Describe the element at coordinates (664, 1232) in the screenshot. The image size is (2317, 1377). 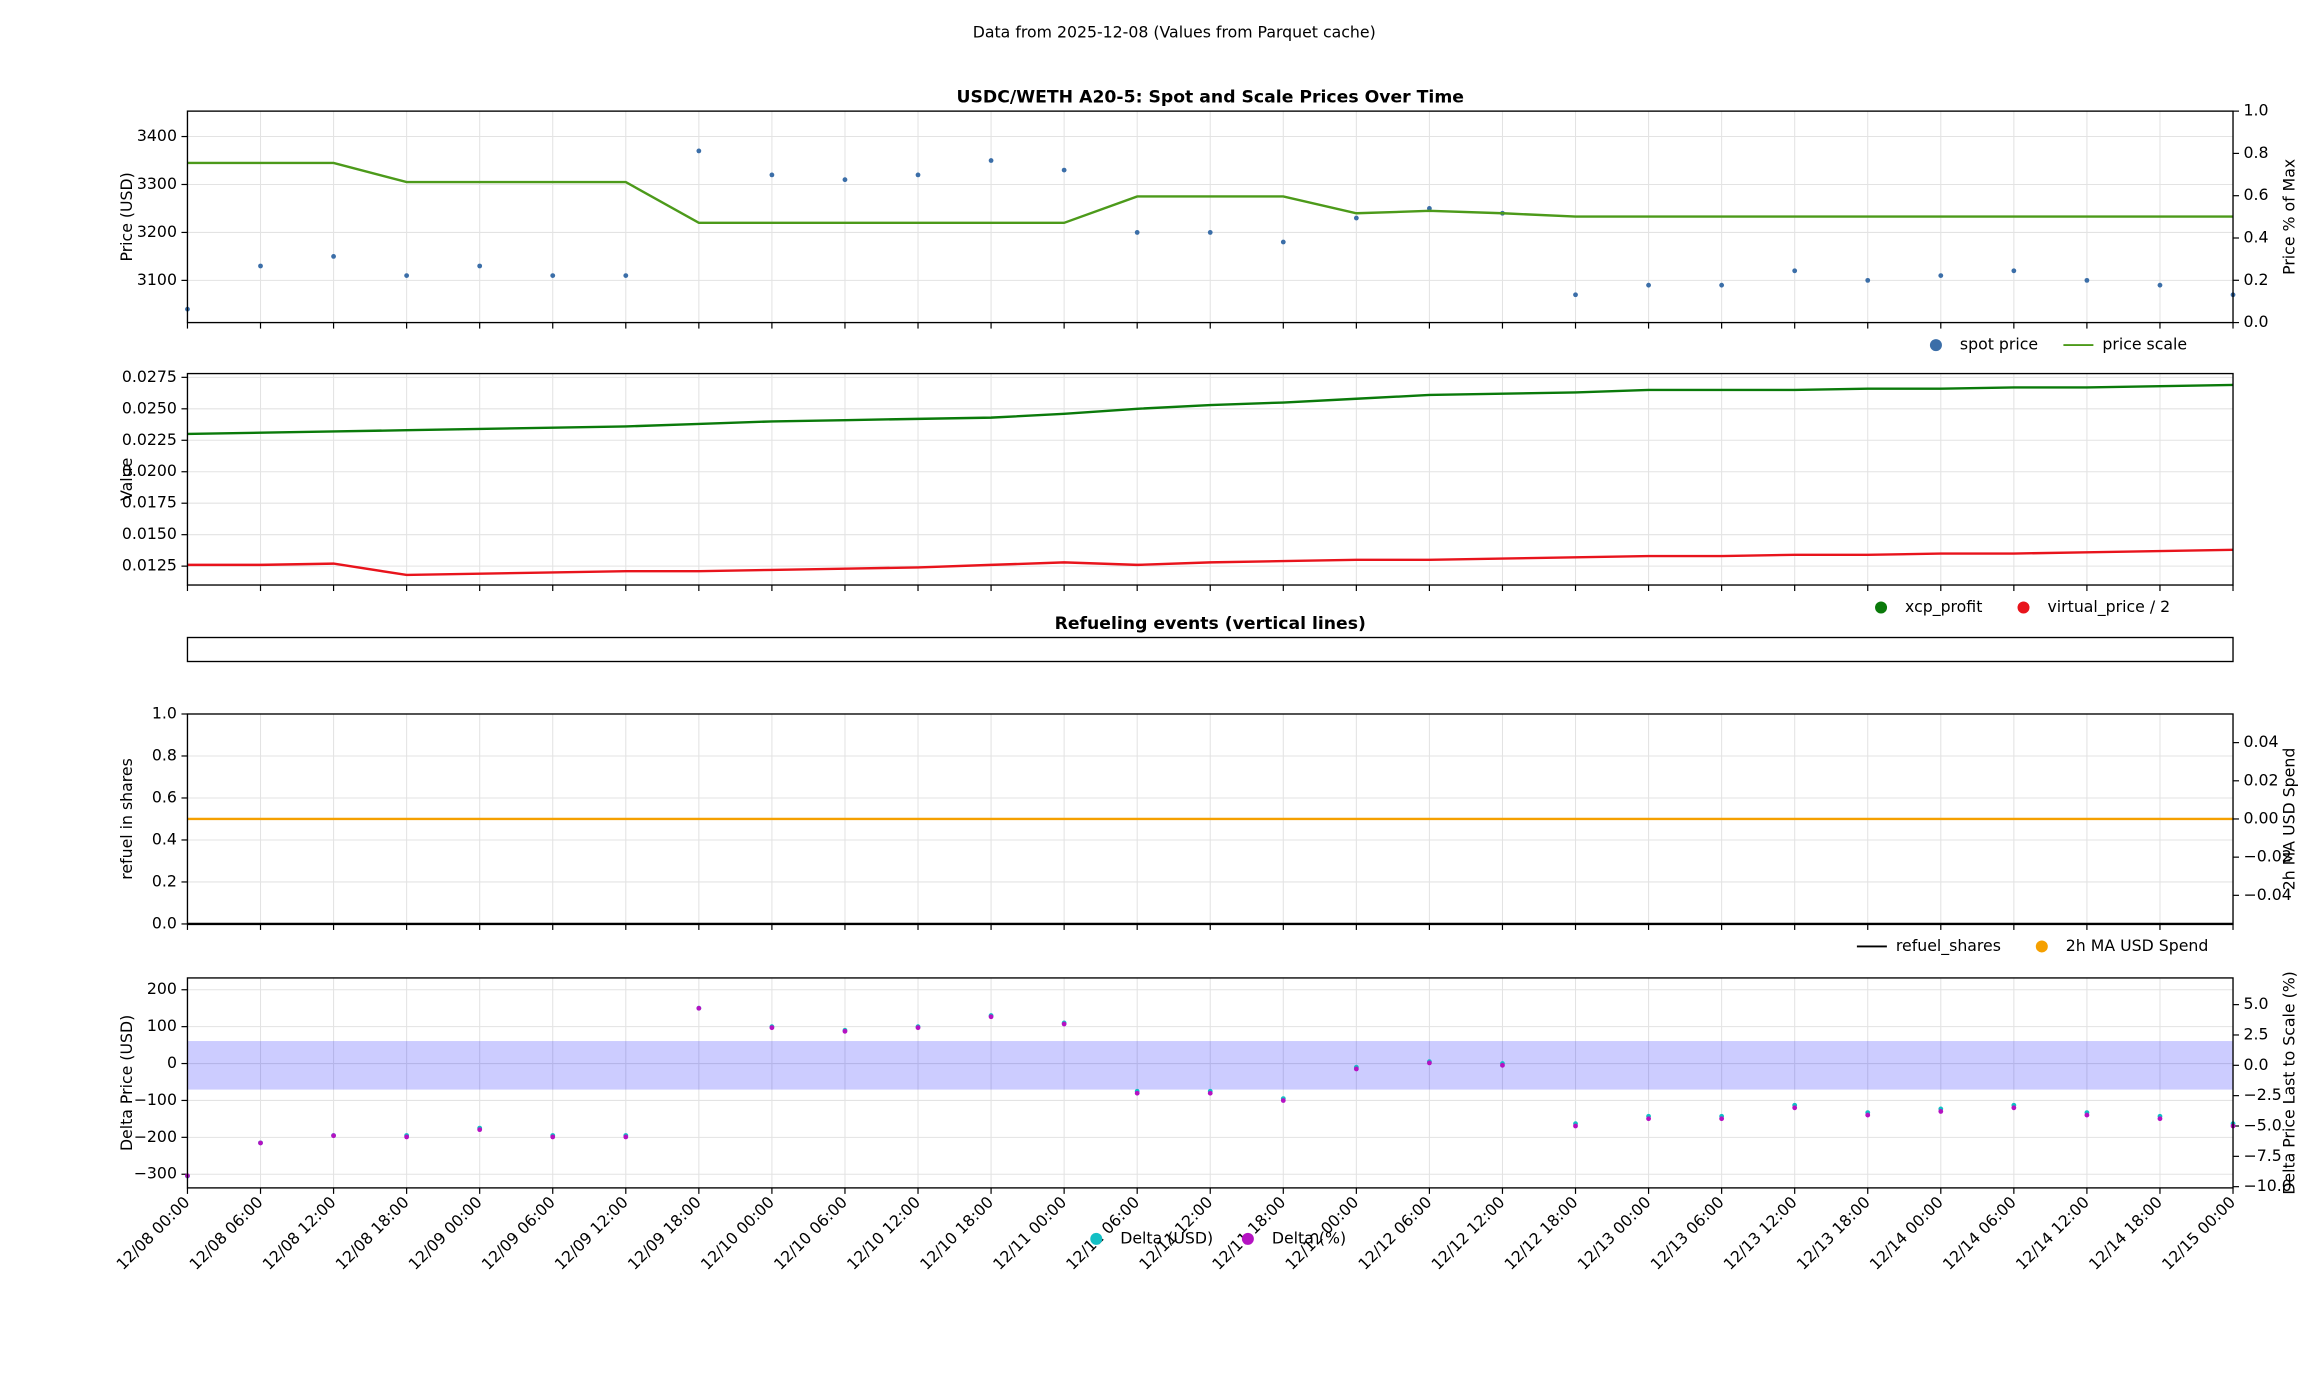
I see `x-tick-label: 12/09 18:00` at that location.